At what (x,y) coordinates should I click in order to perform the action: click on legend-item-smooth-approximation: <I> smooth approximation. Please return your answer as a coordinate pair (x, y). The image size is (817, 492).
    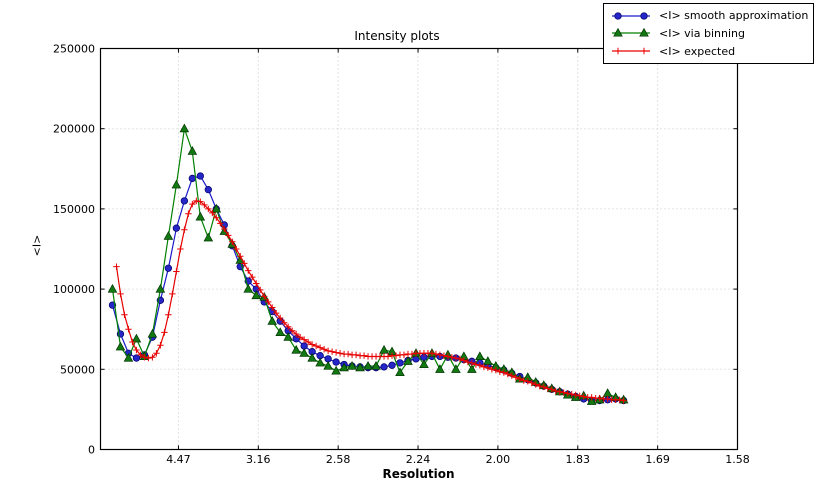
    Looking at the image, I should click on (709, 16).